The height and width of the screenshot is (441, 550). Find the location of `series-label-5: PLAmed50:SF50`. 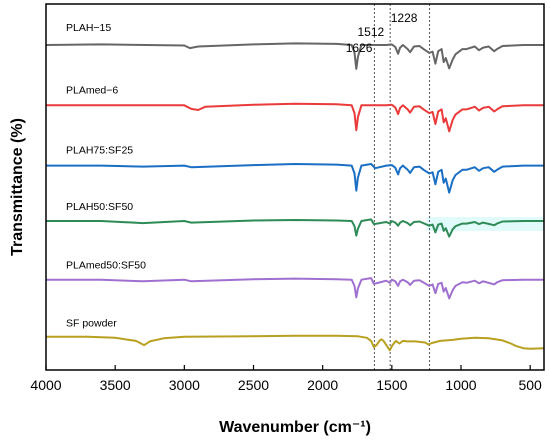

series-label-5: PLAmed50:SF50 is located at coordinates (106, 266).